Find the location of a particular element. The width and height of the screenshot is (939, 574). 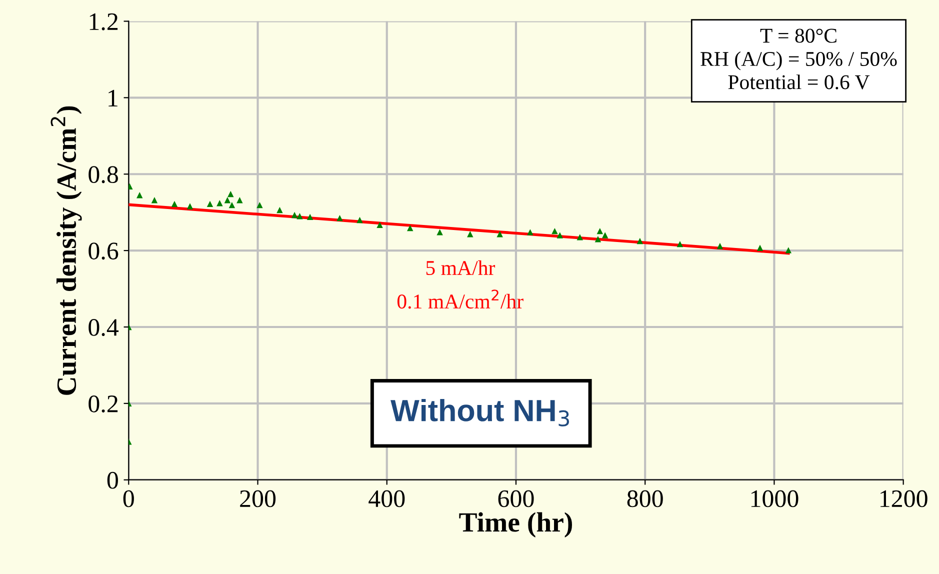

x-tick-label: 1200 is located at coordinates (904, 499).